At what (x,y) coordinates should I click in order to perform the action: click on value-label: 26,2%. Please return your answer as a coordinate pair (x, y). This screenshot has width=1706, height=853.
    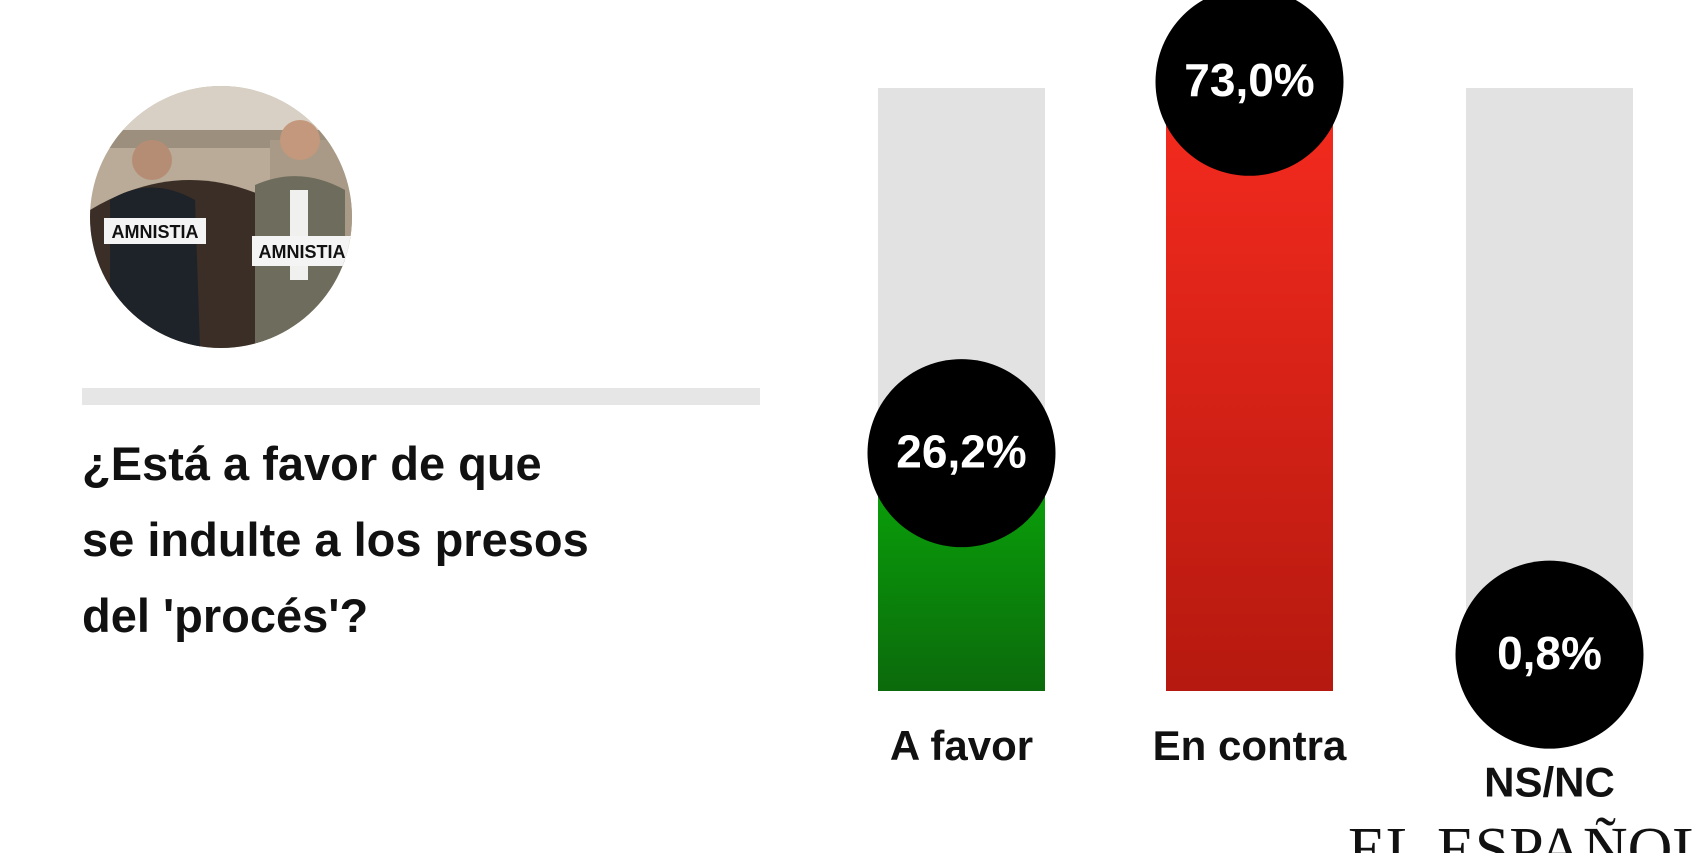
    Looking at the image, I should click on (961, 451).